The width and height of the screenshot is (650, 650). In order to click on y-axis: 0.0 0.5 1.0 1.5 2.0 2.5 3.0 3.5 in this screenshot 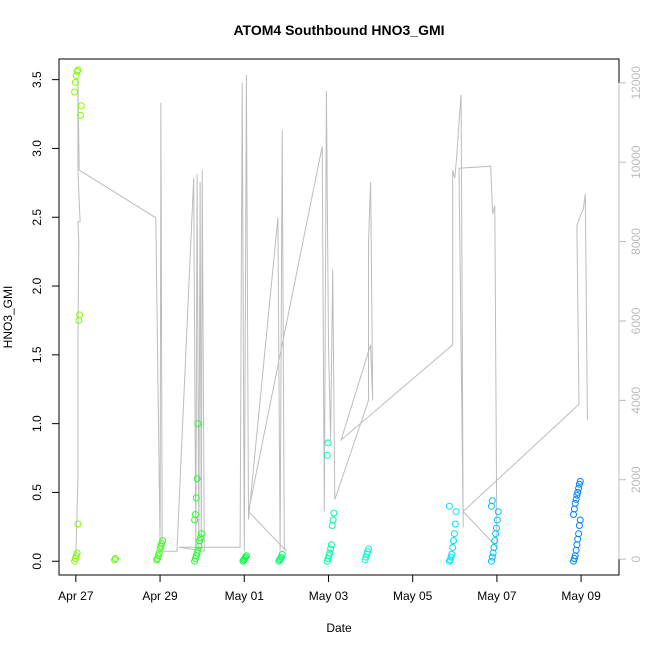, I will do `click(45, 320)`.